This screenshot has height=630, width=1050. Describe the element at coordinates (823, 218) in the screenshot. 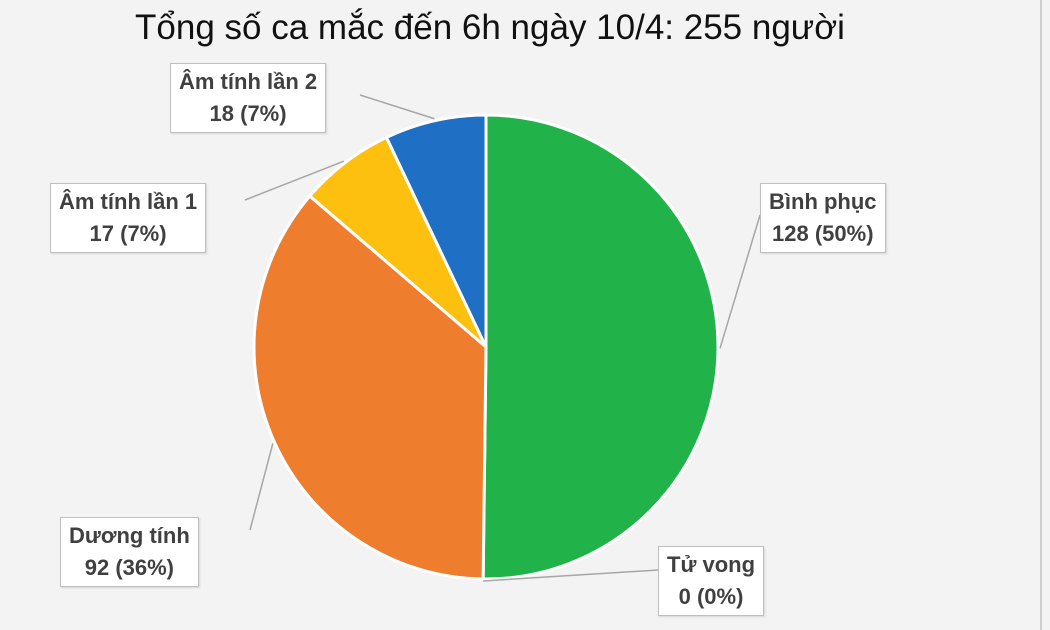

I see `data-label-binh-phuc: Bình phục 128 (50%)` at that location.